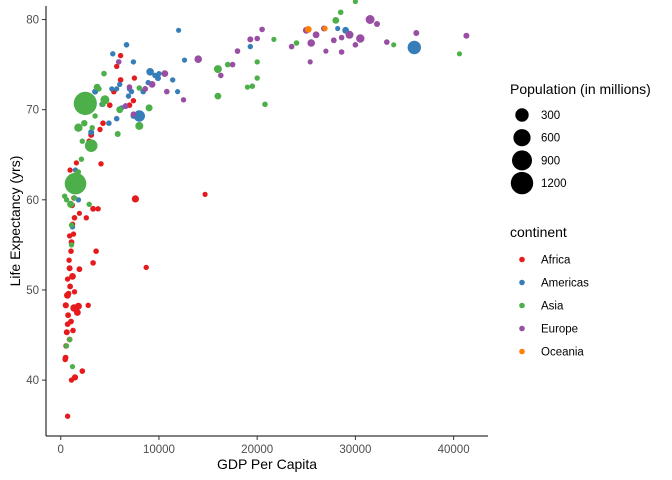 This screenshot has height=480, width=672. What do you see at coordinates (538, 151) in the screenshot?
I see `size-legend-items: 300 600 900 1200` at bounding box center [538, 151].